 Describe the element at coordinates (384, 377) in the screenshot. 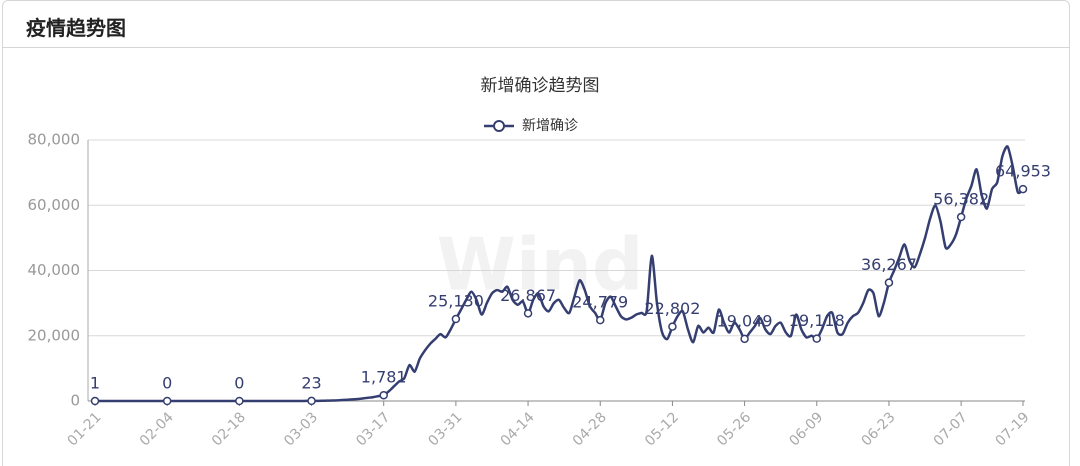

I see `data-label: 1,781` at that location.